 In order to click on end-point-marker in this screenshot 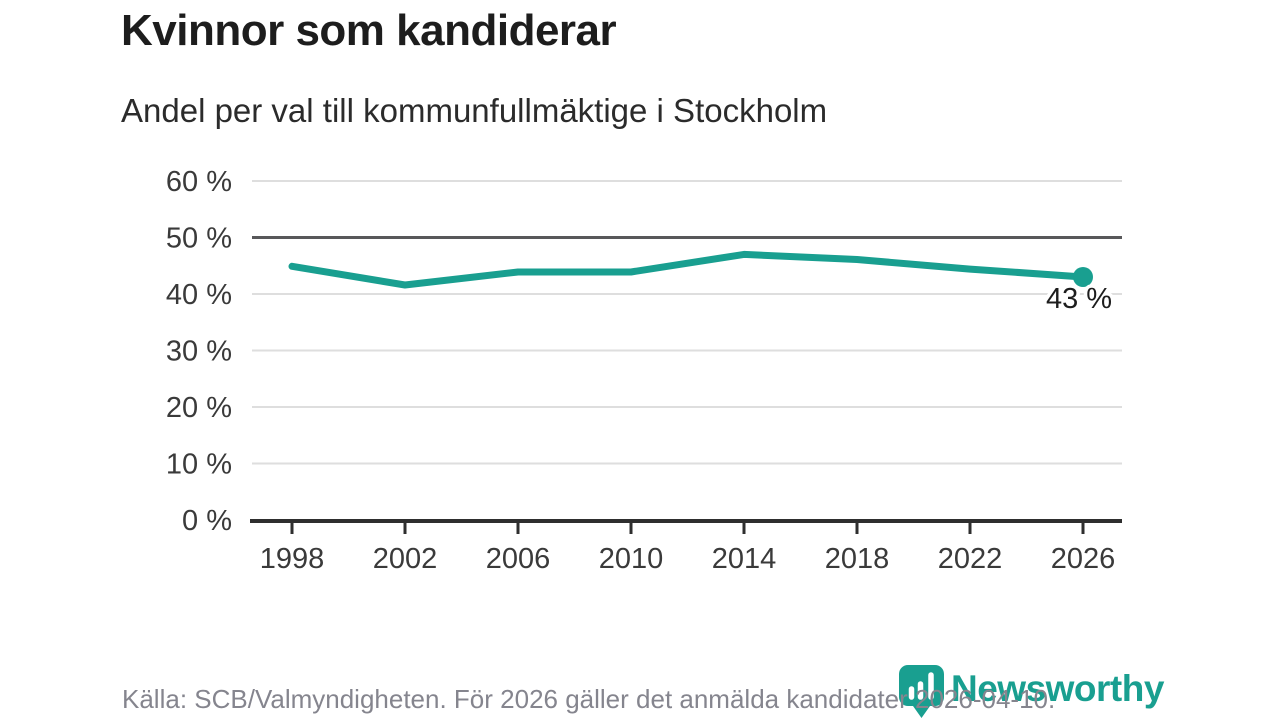, I will do `click(1083, 277)`.